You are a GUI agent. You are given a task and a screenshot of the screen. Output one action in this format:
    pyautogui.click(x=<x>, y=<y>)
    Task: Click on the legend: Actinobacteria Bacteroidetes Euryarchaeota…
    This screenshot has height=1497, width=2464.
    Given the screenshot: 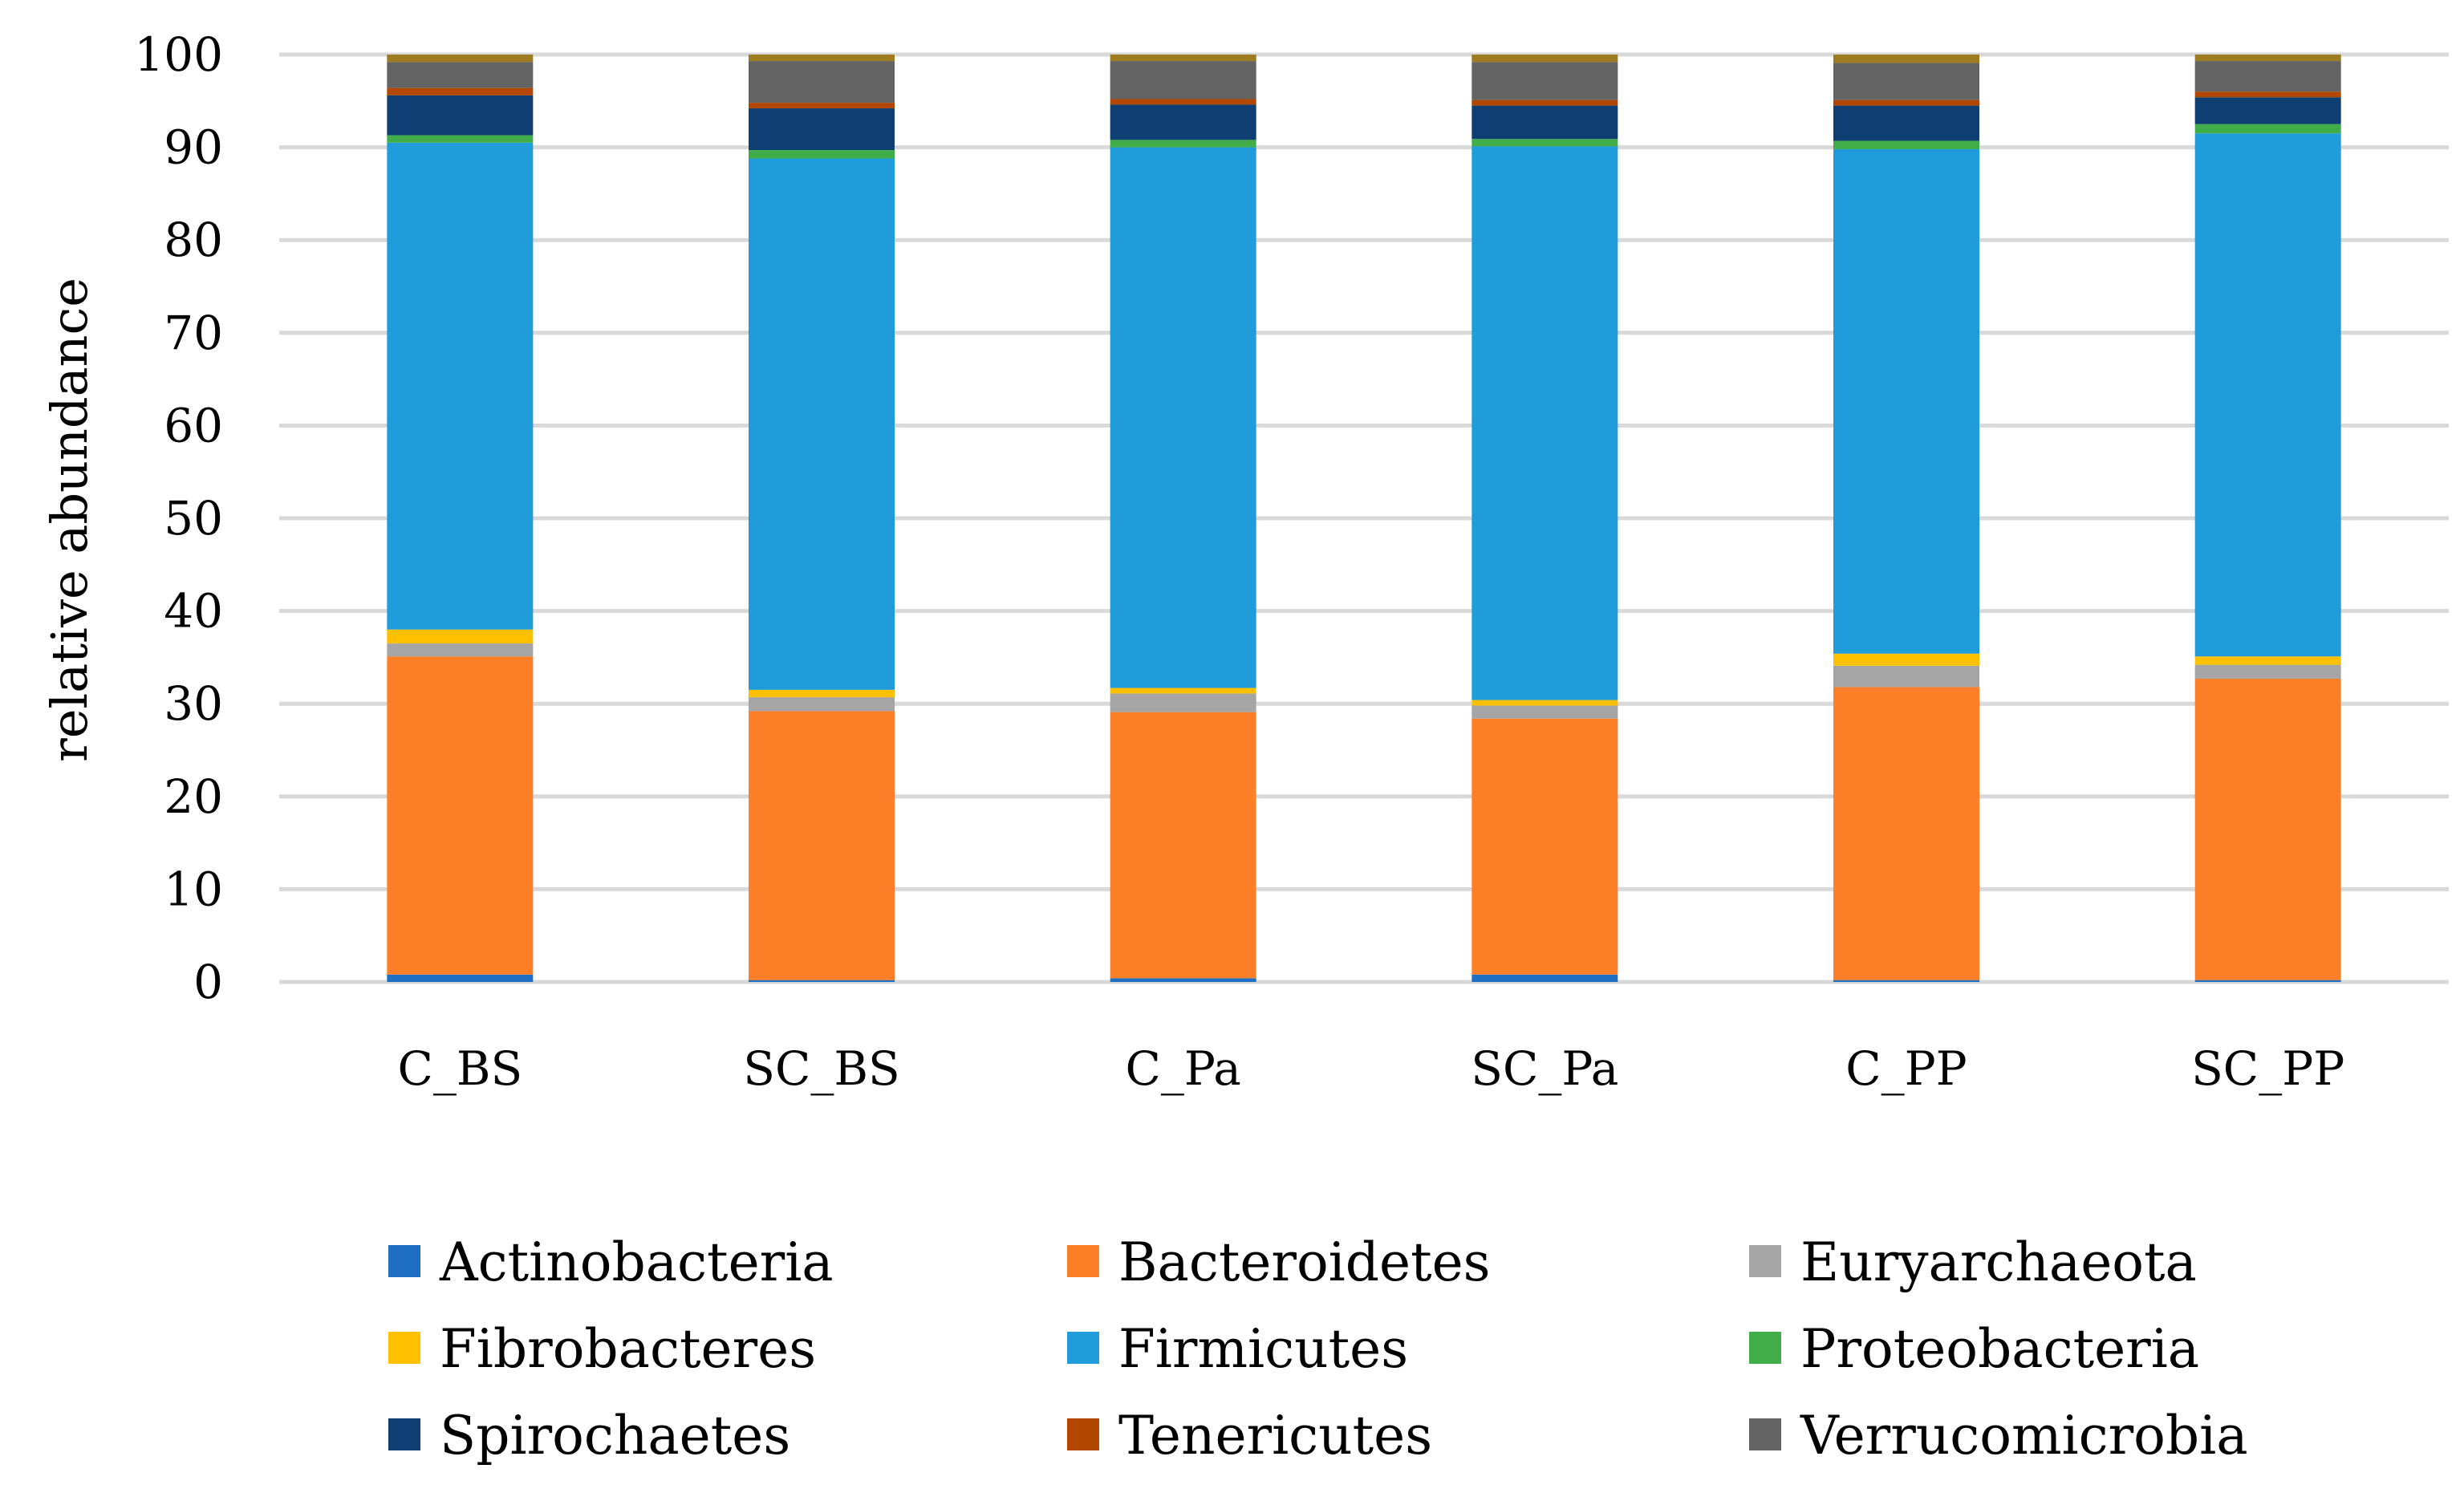 What is the action you would take?
    pyautogui.click(x=1318, y=1349)
    